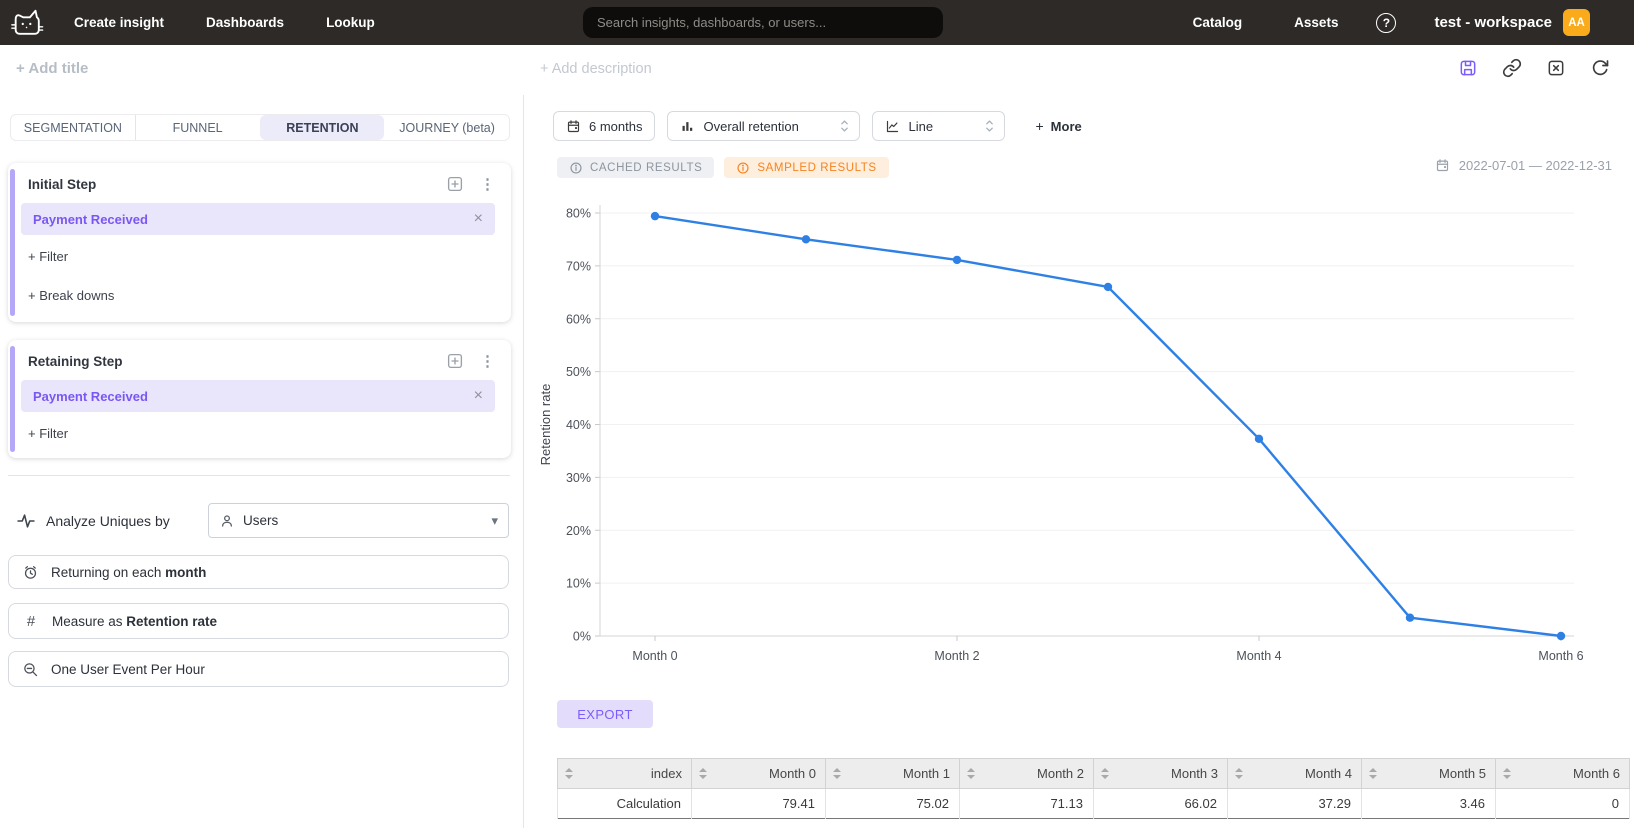 This screenshot has width=1634, height=828. I want to click on svg-text: 30%, so click(578, 478).